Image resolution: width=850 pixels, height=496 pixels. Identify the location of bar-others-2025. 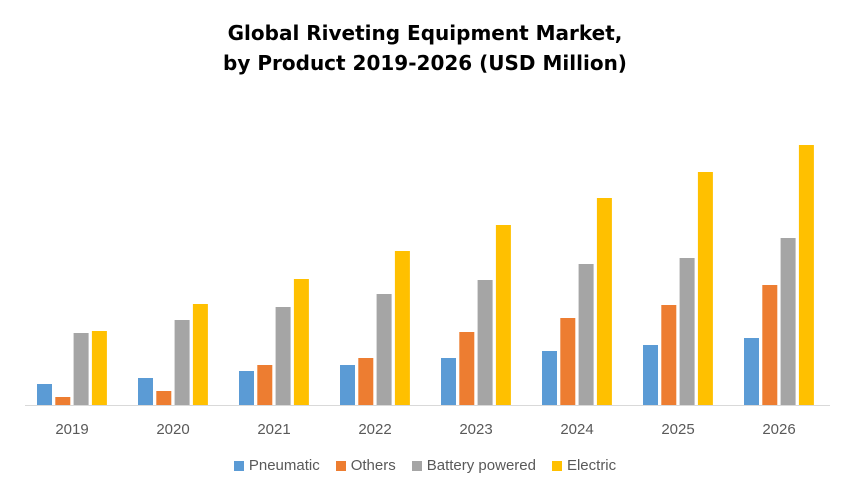
(669, 355).